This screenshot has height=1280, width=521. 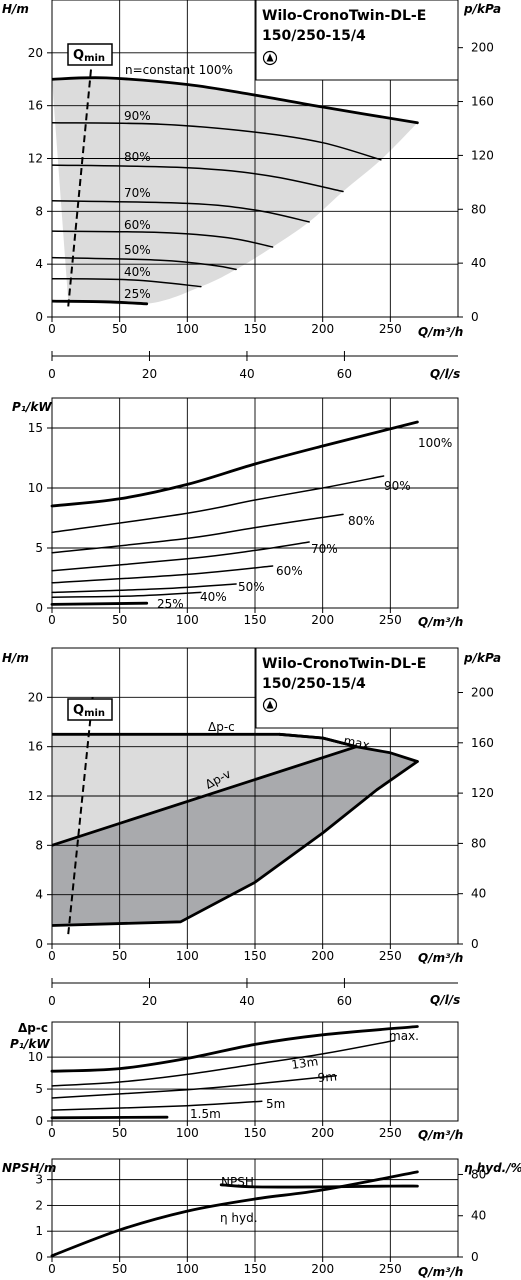 I want to click on curve-label-max: max., so click(x=404, y=1036).